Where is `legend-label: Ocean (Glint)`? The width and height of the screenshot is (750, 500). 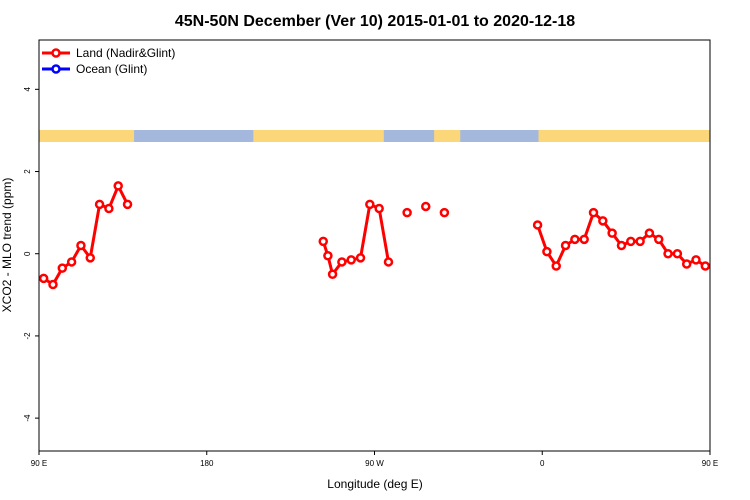 legend-label: Ocean (Glint) is located at coordinates (111, 69).